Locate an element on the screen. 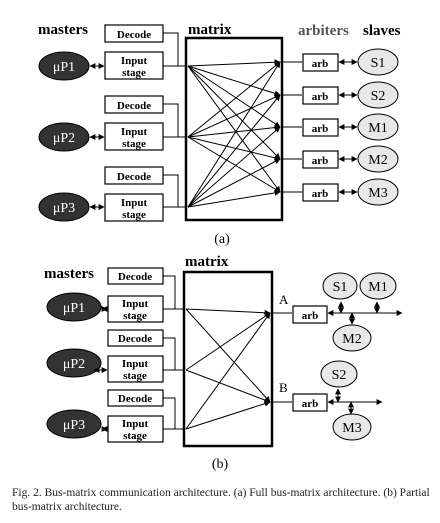  master-label: μP1 is located at coordinates (64, 67).